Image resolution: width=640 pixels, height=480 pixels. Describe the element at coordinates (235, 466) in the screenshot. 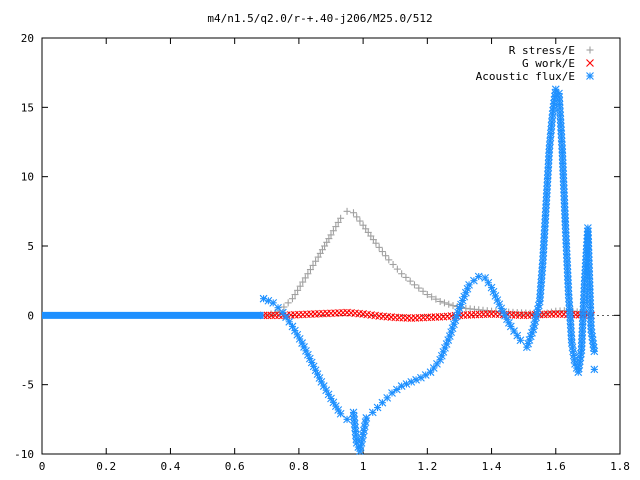

I see `x-tick-label: 0.6` at that location.